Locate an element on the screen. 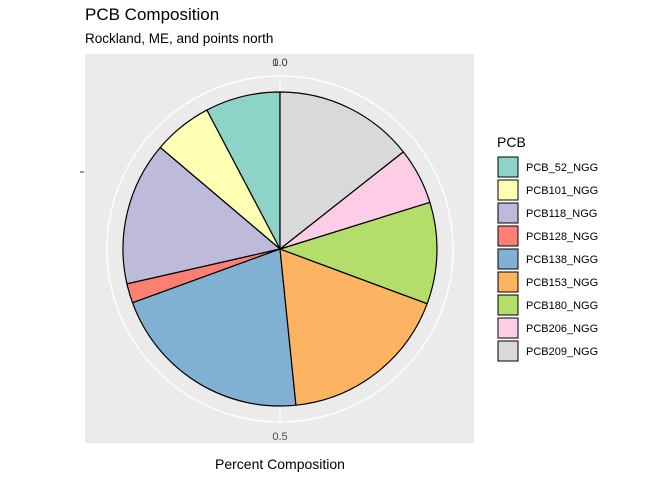 Image resolution: width=672 pixels, height=480 pixels. chart-title: PCB Composition is located at coordinates (152, 14).